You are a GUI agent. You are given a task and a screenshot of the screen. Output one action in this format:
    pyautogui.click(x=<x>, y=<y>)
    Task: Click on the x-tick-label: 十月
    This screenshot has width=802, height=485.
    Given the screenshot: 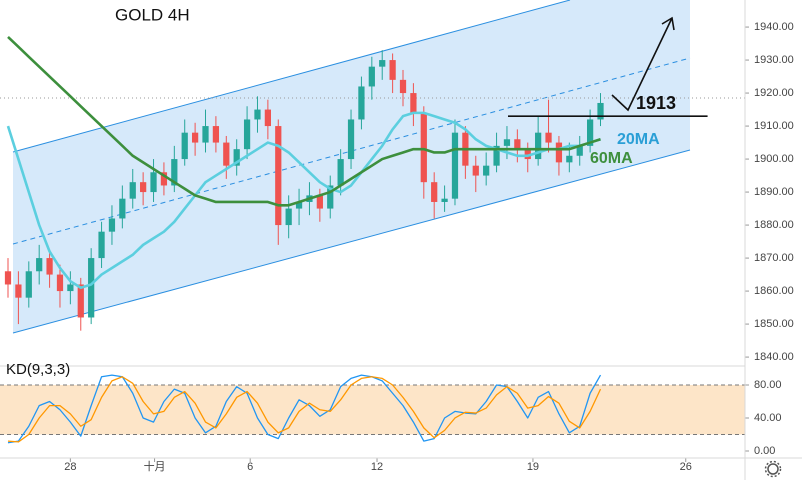 What is the action you would take?
    pyautogui.click(x=155, y=466)
    